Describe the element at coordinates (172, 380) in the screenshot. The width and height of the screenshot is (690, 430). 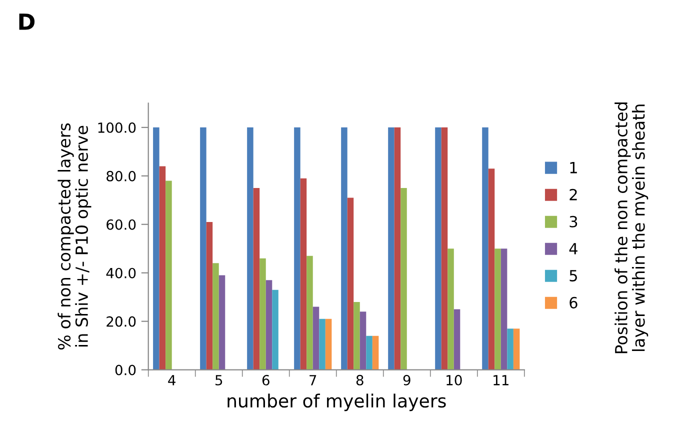
I see `x-tick-label: 4` at that location.